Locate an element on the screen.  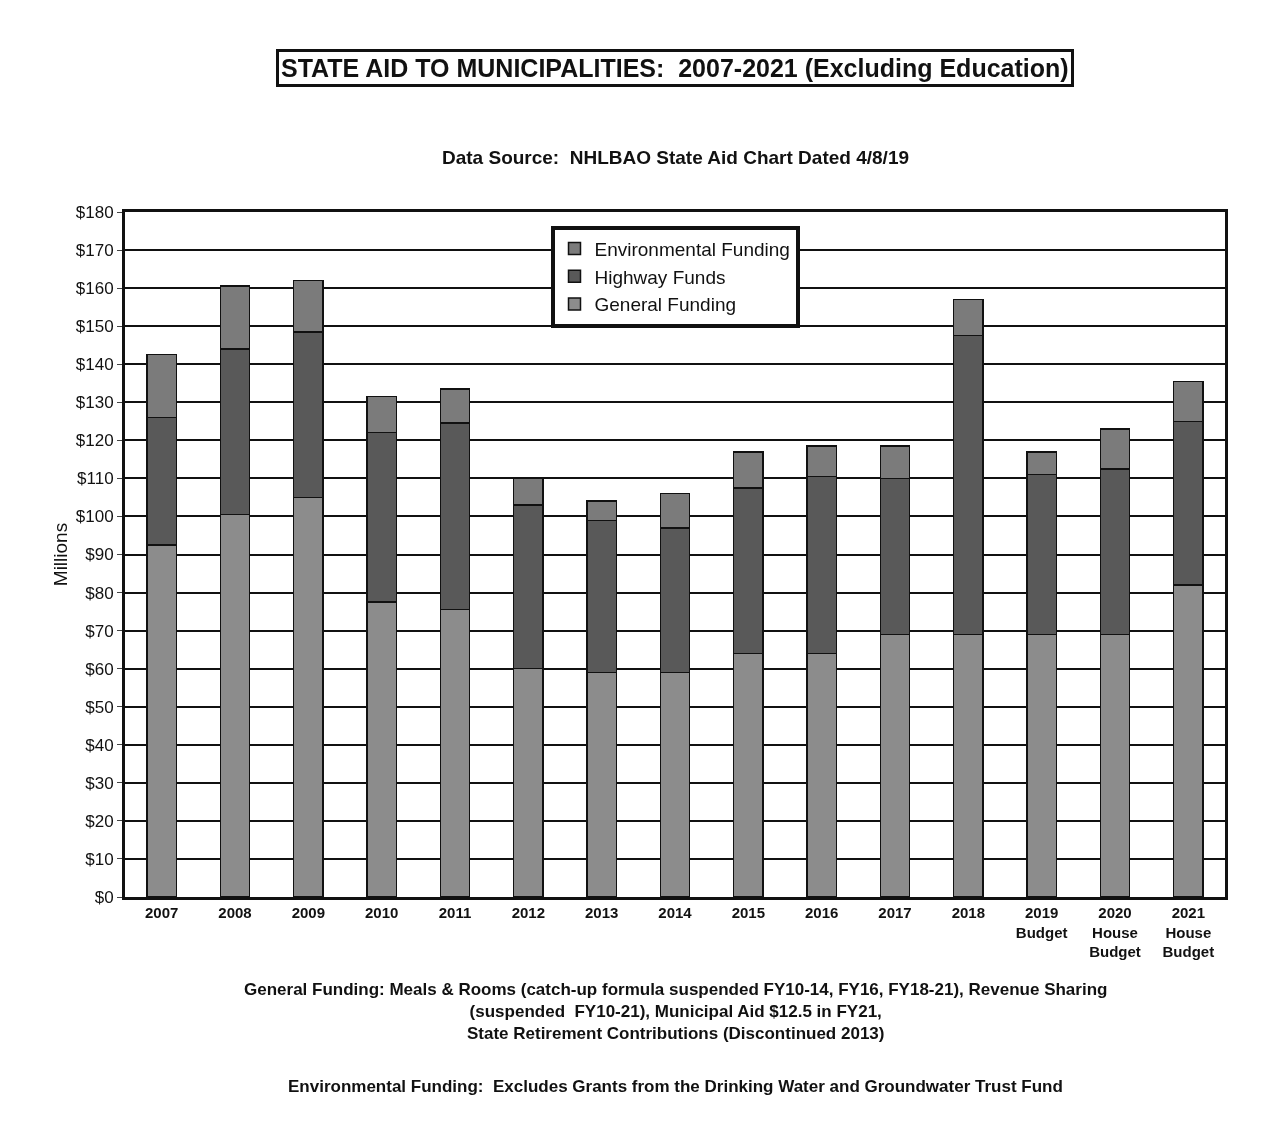
y-tick-label: $130 is located at coordinates (94, 403).